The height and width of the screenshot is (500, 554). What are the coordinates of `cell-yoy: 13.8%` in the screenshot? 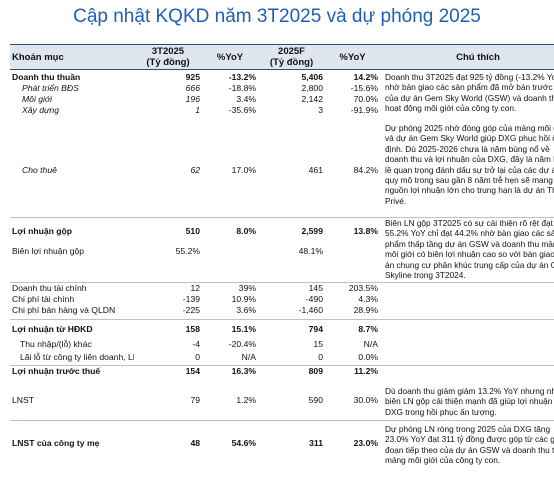 It's located at (352, 230).